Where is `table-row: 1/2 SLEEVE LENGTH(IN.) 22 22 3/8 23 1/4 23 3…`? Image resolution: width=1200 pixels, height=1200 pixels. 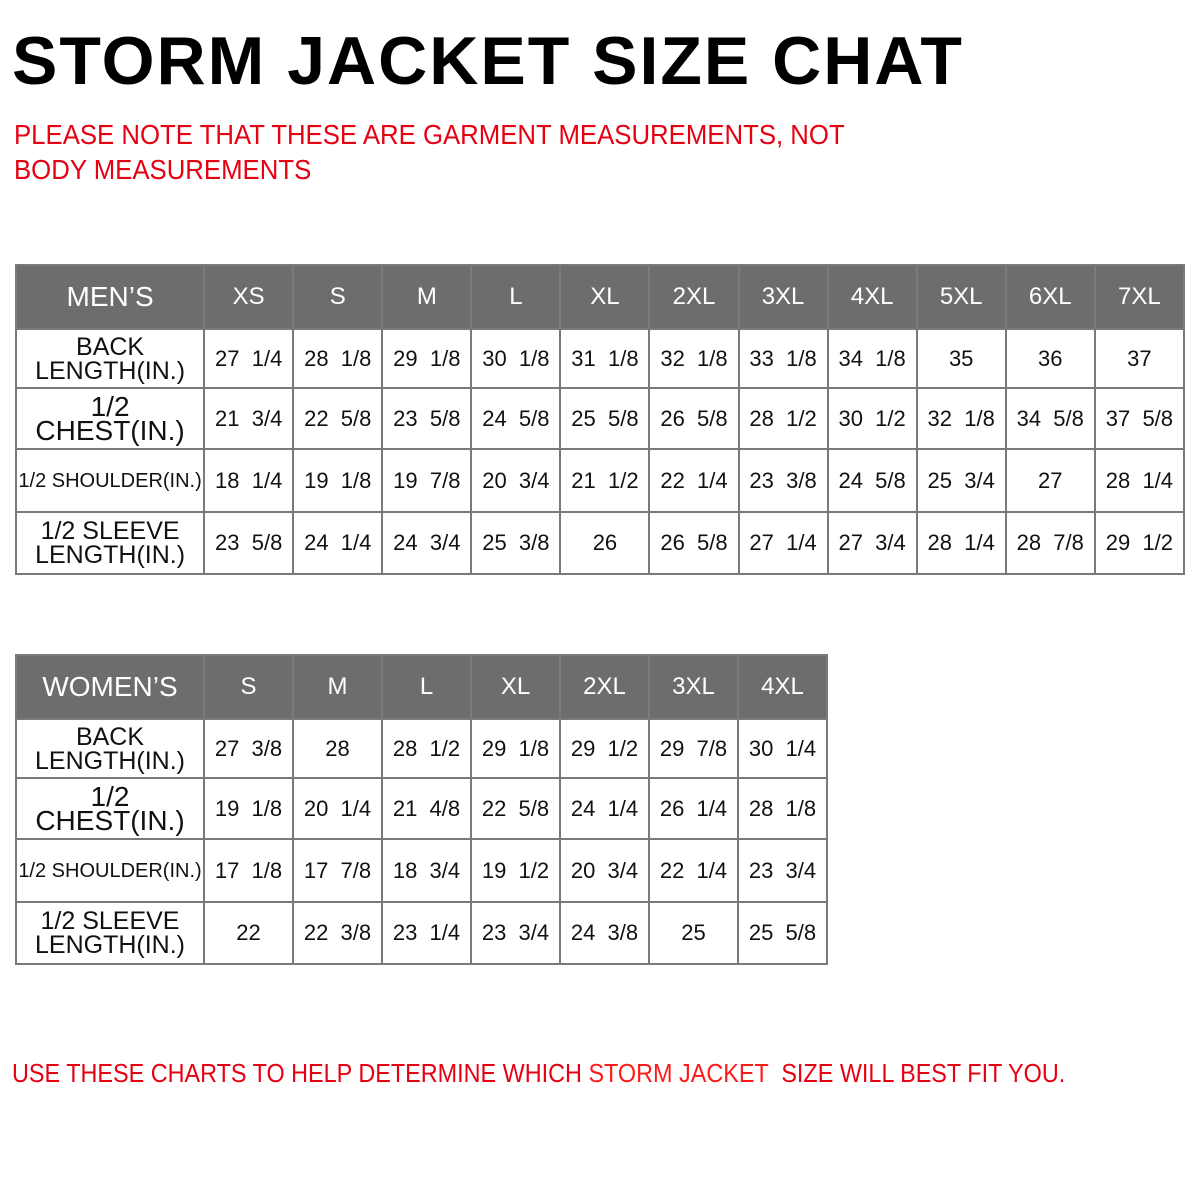 table-row: 1/2 SLEEVE LENGTH(IN.) 22 22 3/8 23 1/4 23 3… is located at coordinates (421, 933).